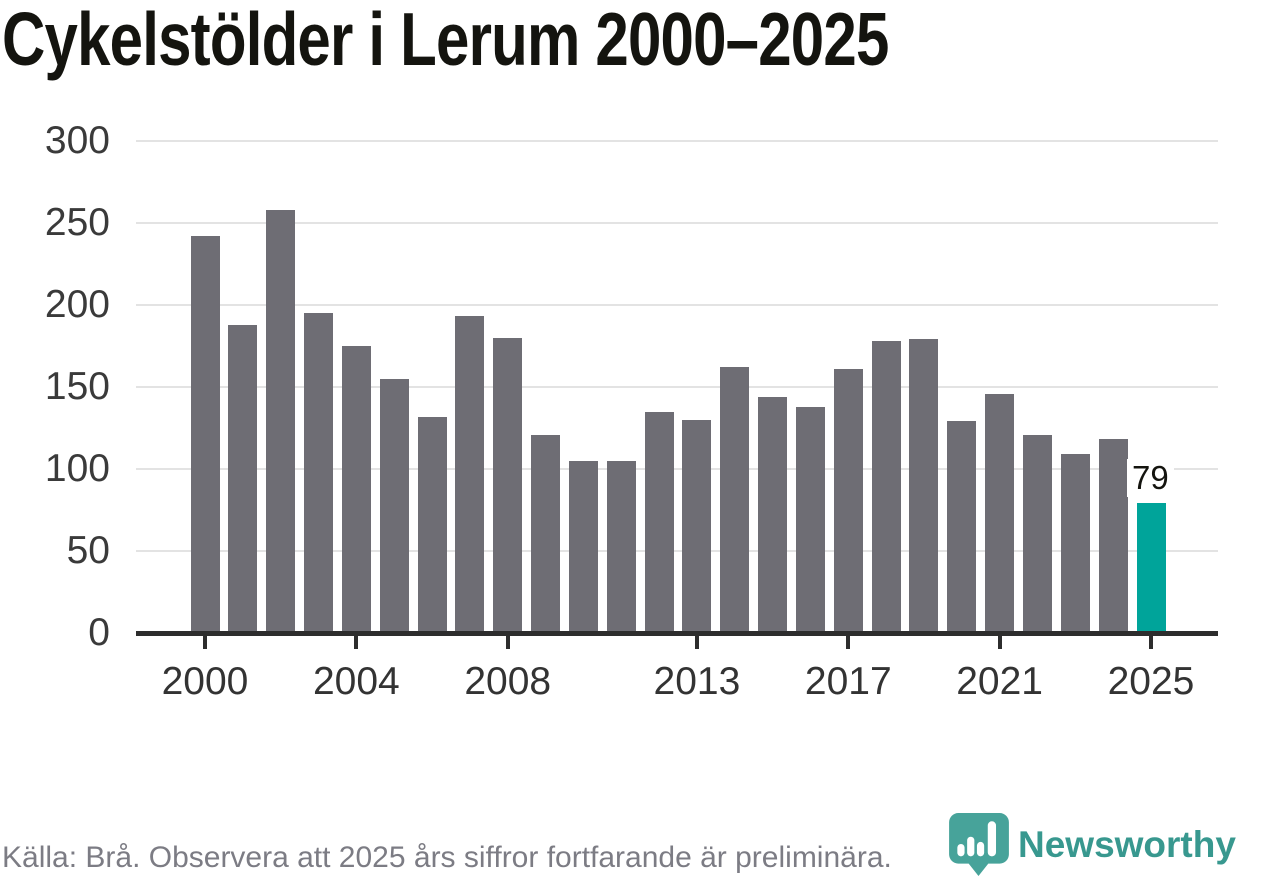 The image size is (1262, 879). Describe the element at coordinates (1151, 568) in the screenshot. I see `bar-highlighted` at that location.